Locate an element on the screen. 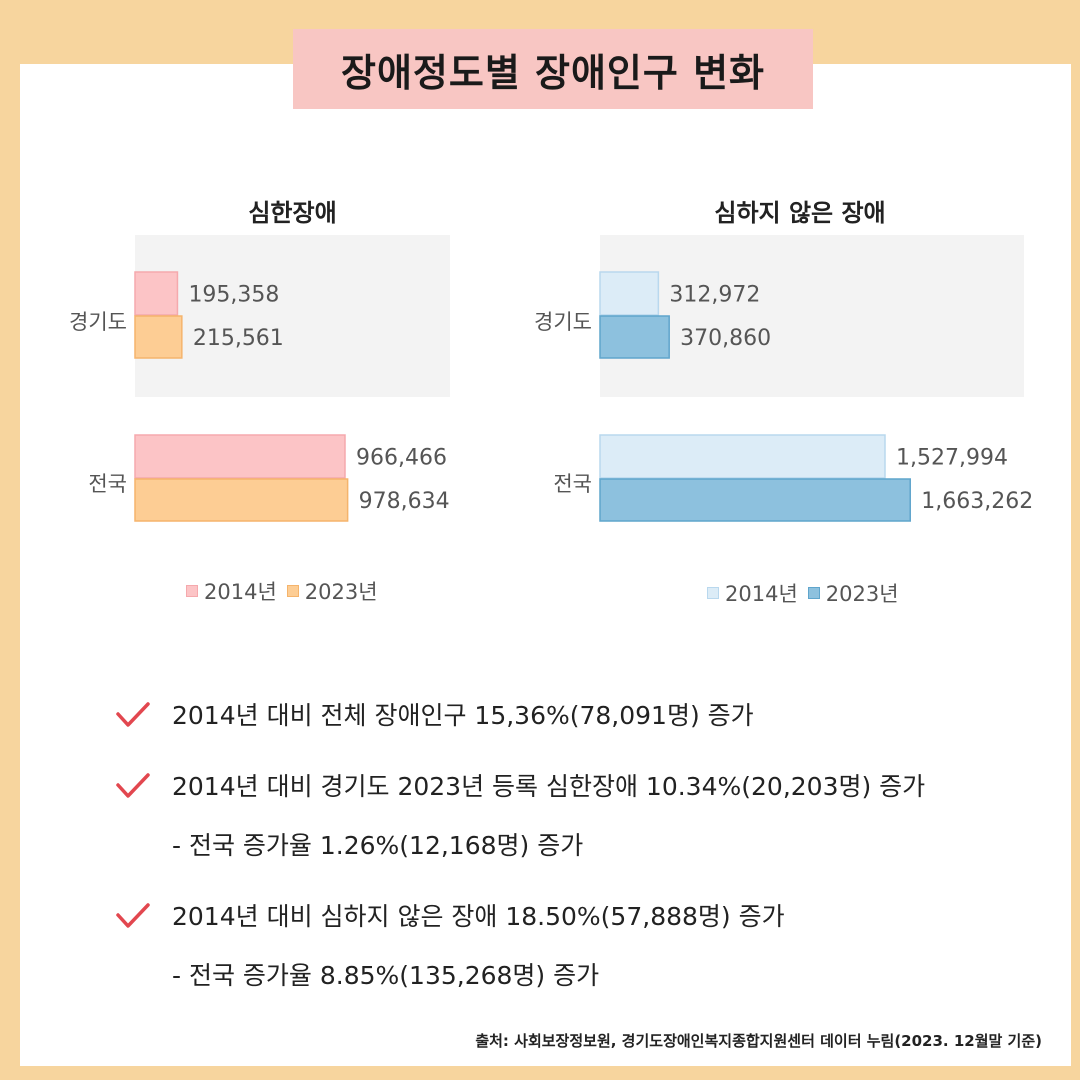 Image resolution: width=1080 pixels, height=1080 pixels. legend-severe: 2014년 2023년 is located at coordinates (282, 591).